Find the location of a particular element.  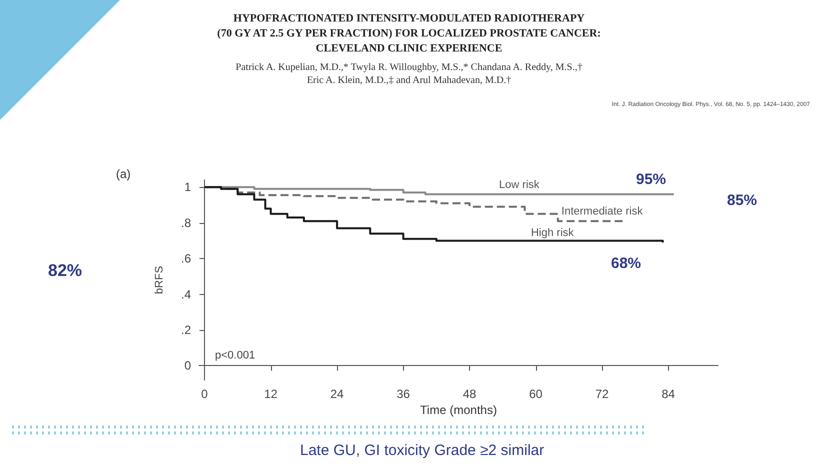

x-tick-label: 60 is located at coordinates (536, 394).